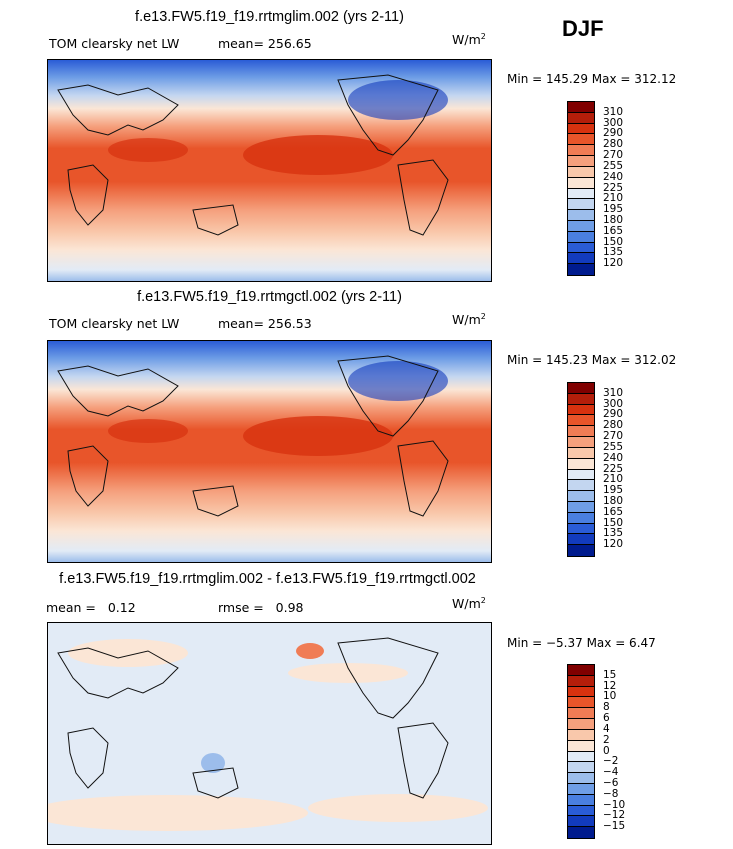  I want to click on panel2-minmax: Min = 145.23 Max = 312.02, so click(592, 360).